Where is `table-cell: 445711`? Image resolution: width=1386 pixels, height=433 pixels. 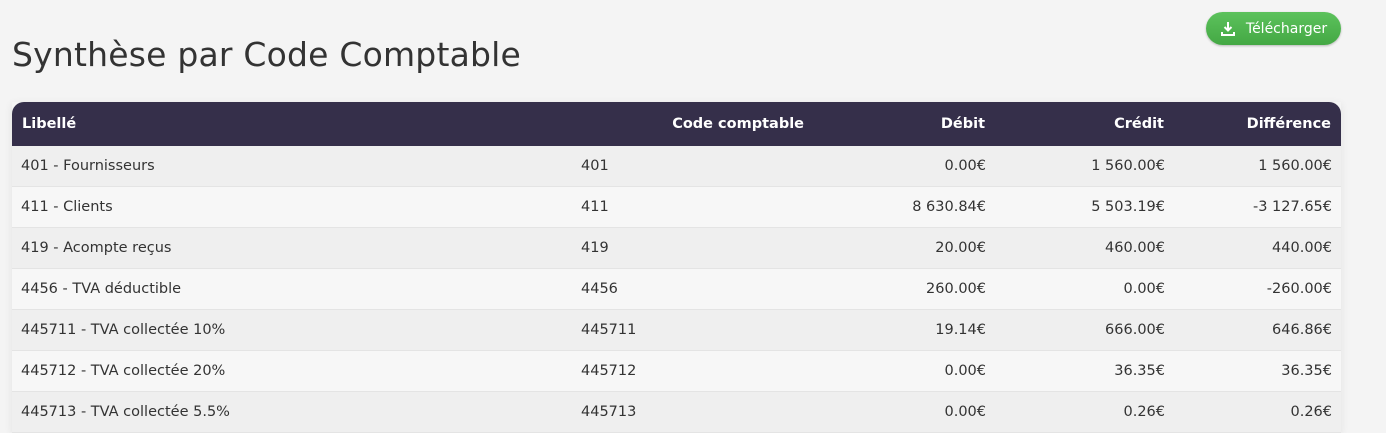
table-cell: 445711 is located at coordinates (693, 330).